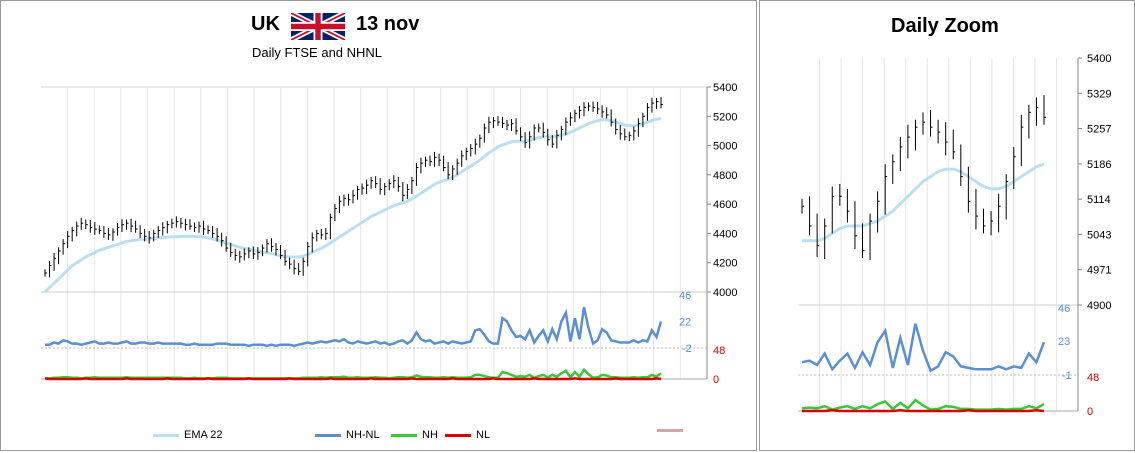 The height and width of the screenshot is (453, 1135). What do you see at coordinates (1099, 94) in the screenshot?
I see `zoom-price-tick-label: 5329` at bounding box center [1099, 94].